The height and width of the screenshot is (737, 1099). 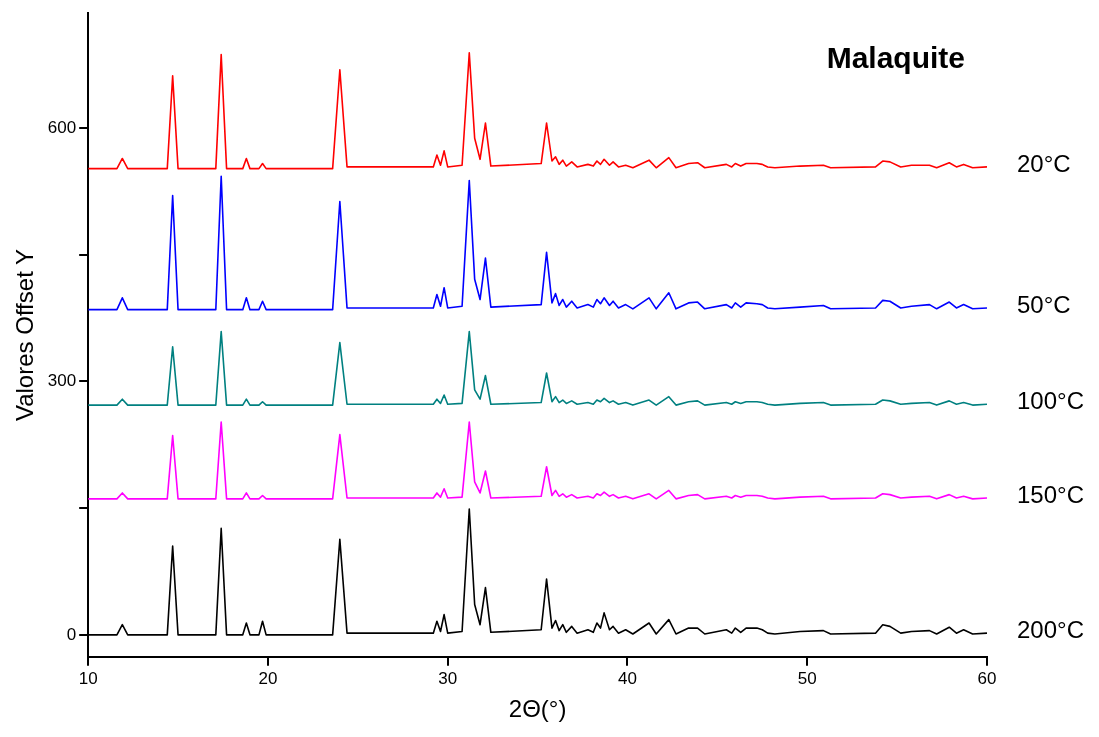 I want to click on x-tick-label: 40, so click(x=627, y=678).